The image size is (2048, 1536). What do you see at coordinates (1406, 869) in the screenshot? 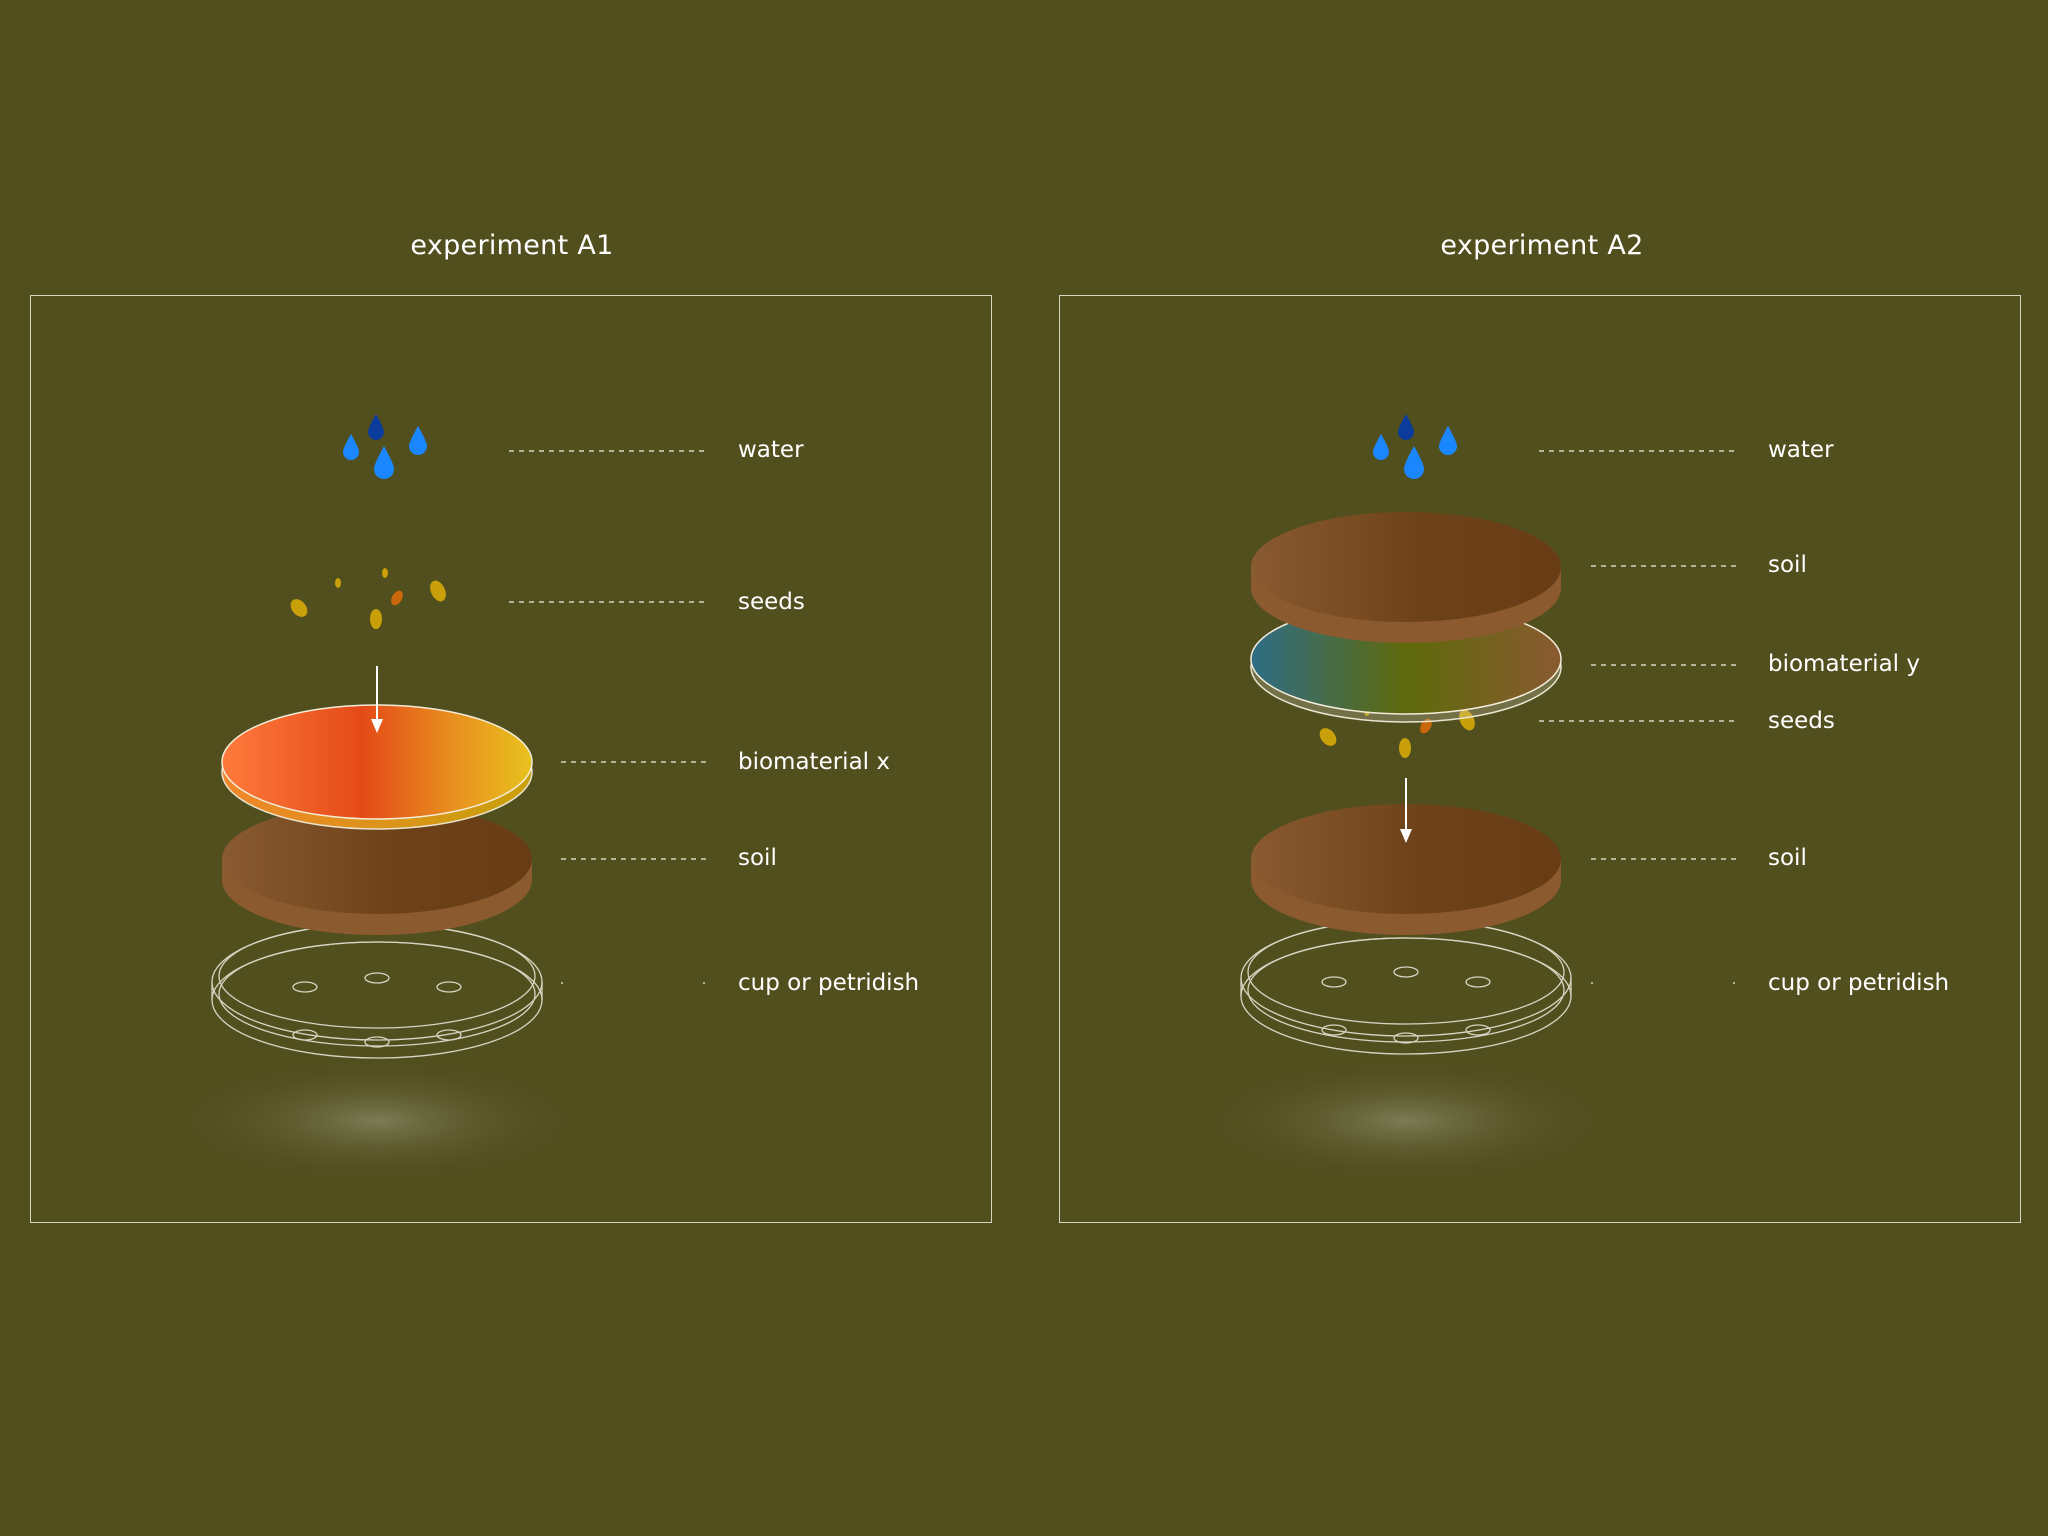
I see `soil-disc-lower` at bounding box center [1406, 869].